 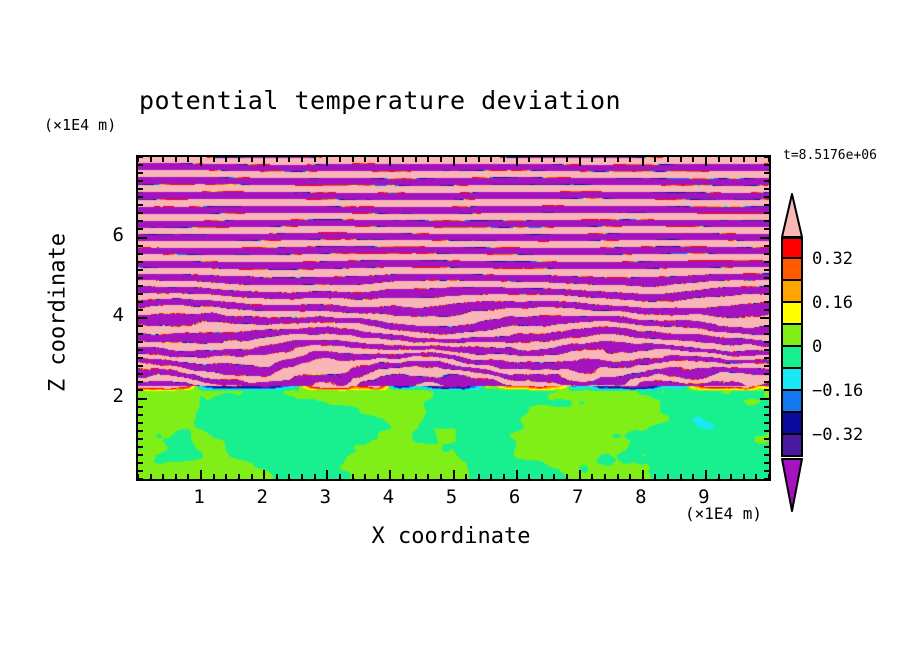 What do you see at coordinates (80, 125) in the screenshot?
I see `y-axis-units-label: (×1E4 m)` at bounding box center [80, 125].